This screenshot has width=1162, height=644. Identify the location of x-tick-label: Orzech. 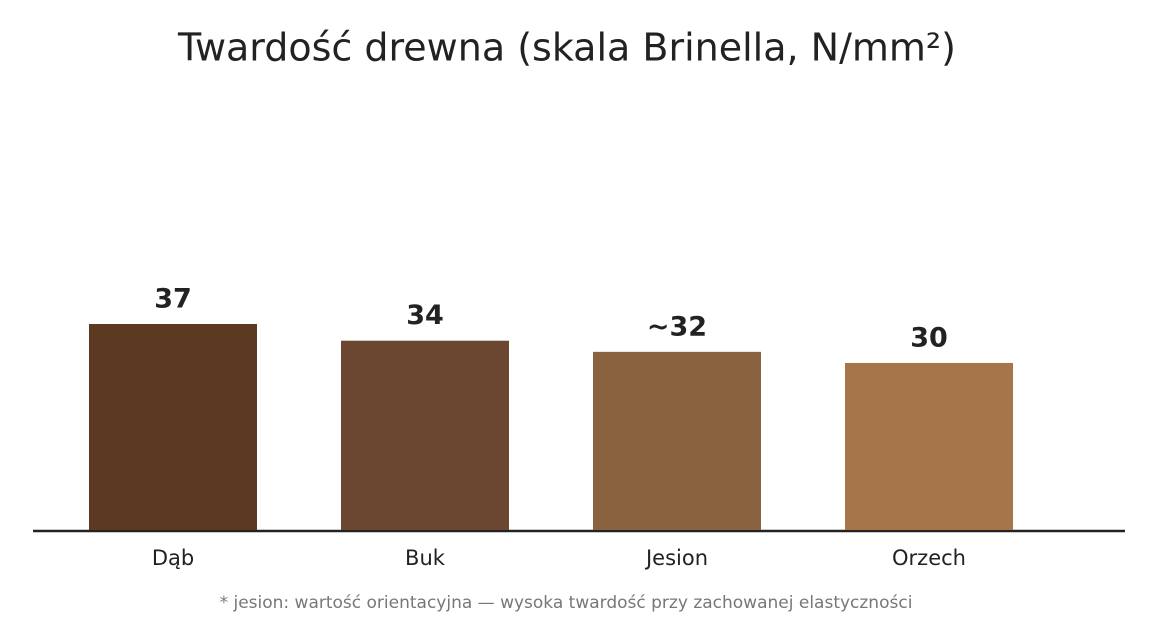
(929, 558).